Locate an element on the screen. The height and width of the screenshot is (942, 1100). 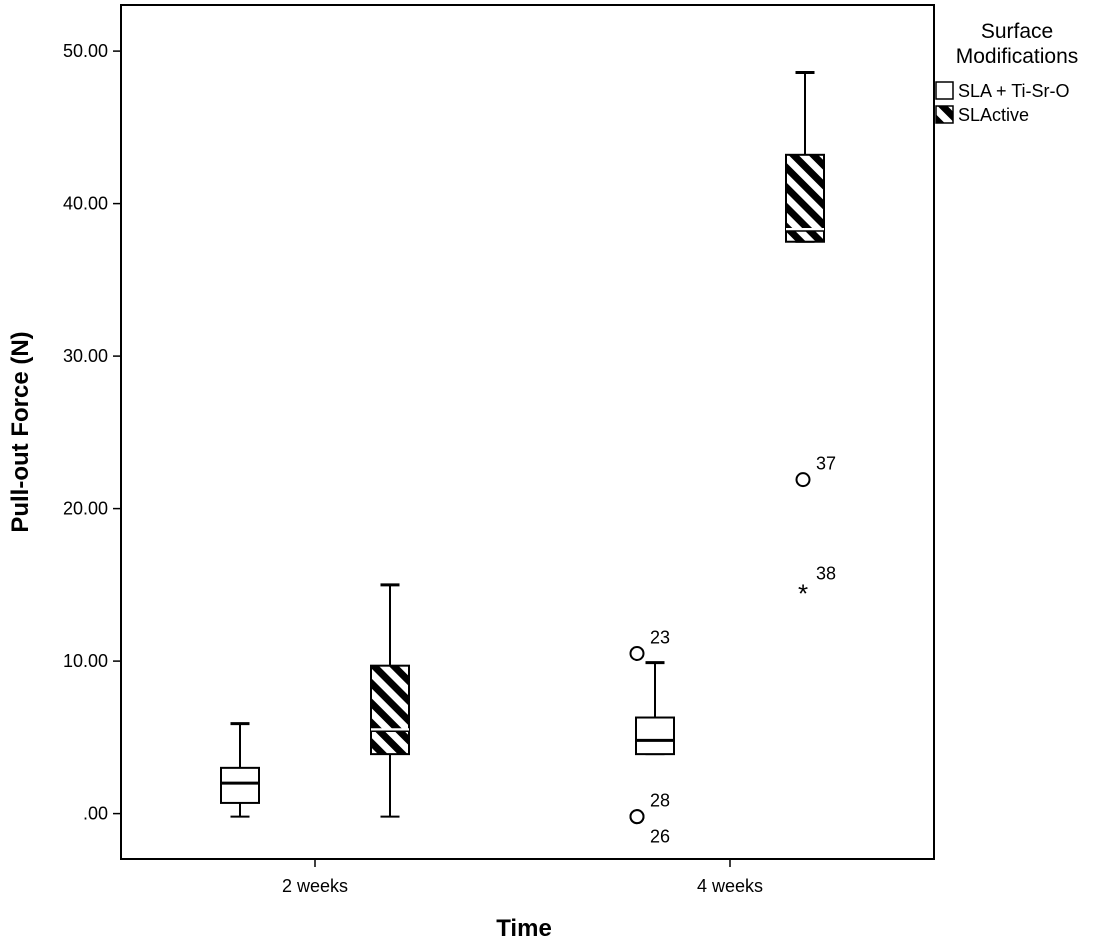
box-sla-ti-sr-o-4-weeks is located at coordinates (655, 708).